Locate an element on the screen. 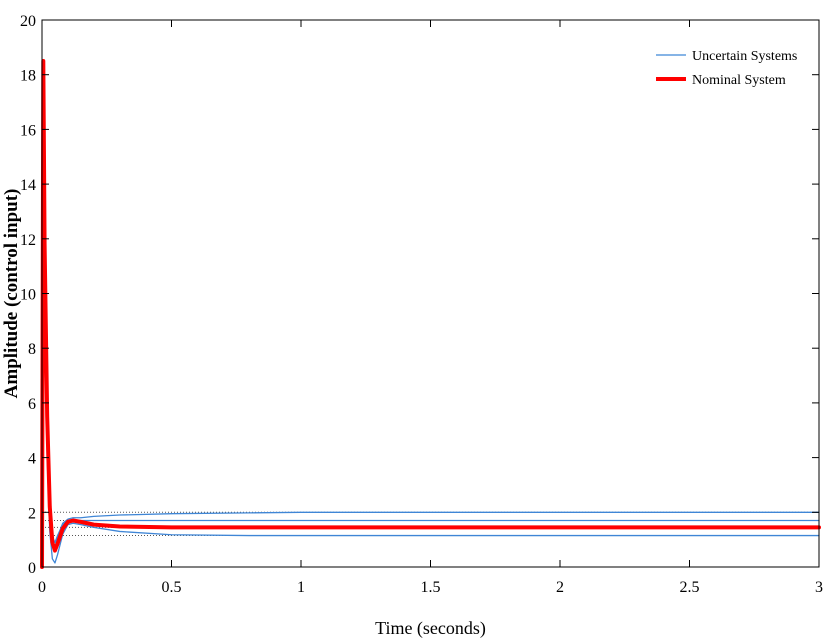 The width and height of the screenshot is (830, 640). x-tick-label: 2.5 is located at coordinates (690, 587).